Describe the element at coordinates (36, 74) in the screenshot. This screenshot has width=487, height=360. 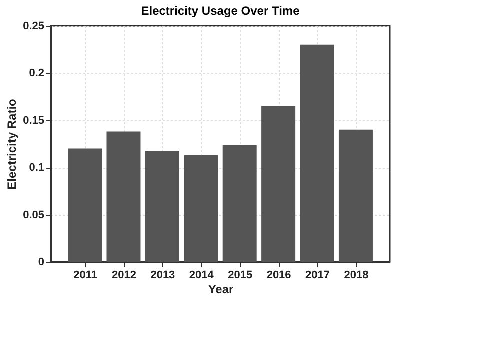
I see `y-tick-label: 0.2` at that location.